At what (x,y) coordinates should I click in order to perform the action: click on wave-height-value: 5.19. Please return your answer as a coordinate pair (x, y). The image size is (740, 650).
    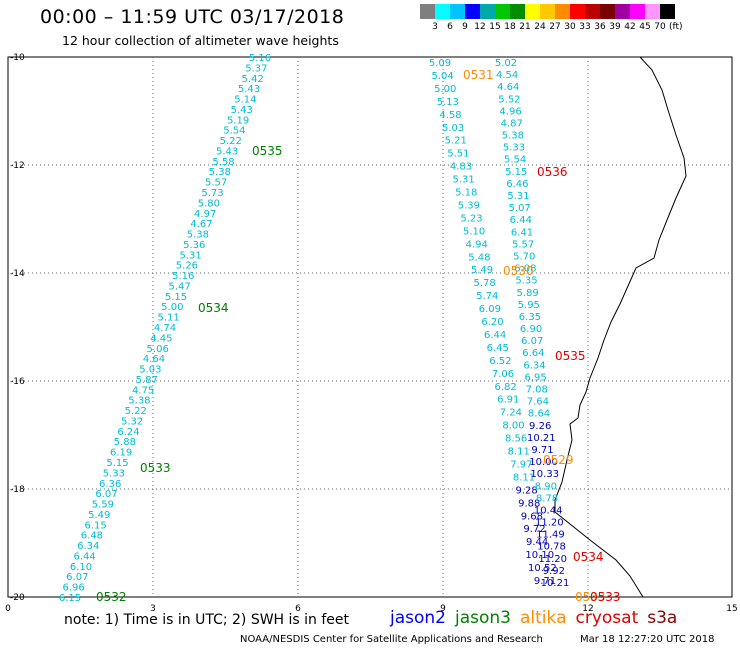
    Looking at the image, I should click on (238, 120).